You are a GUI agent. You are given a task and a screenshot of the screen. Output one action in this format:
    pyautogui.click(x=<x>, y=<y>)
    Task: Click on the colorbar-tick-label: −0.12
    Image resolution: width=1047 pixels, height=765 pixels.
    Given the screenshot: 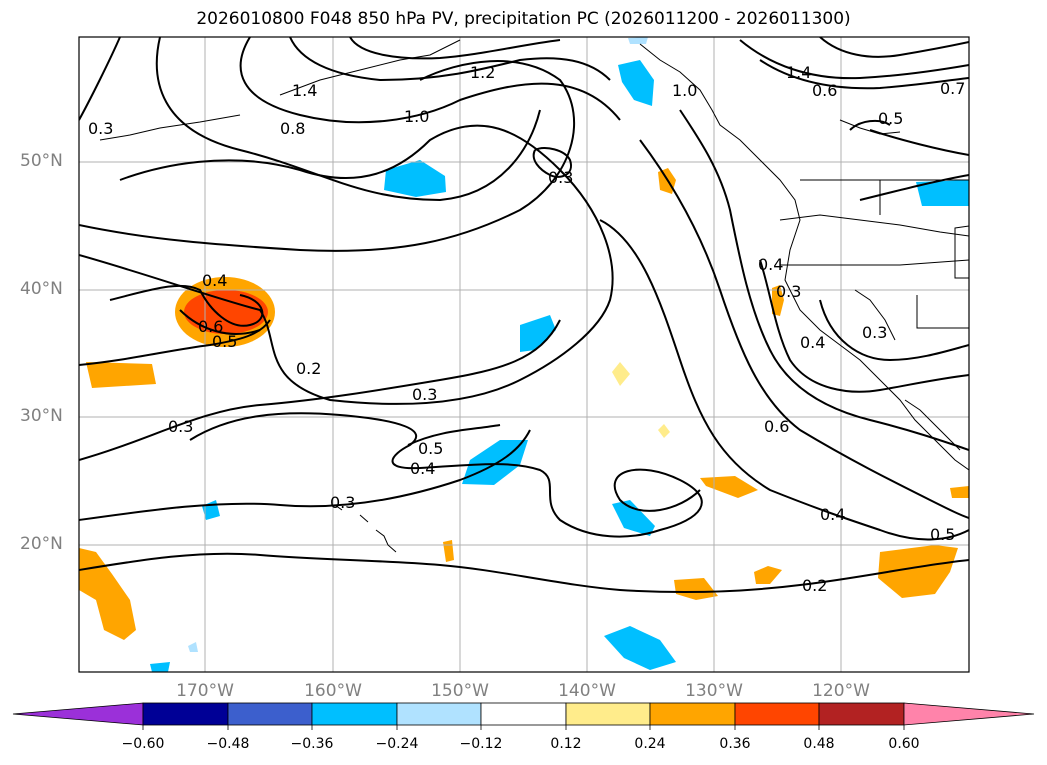 What is the action you would take?
    pyautogui.click(x=481, y=744)
    